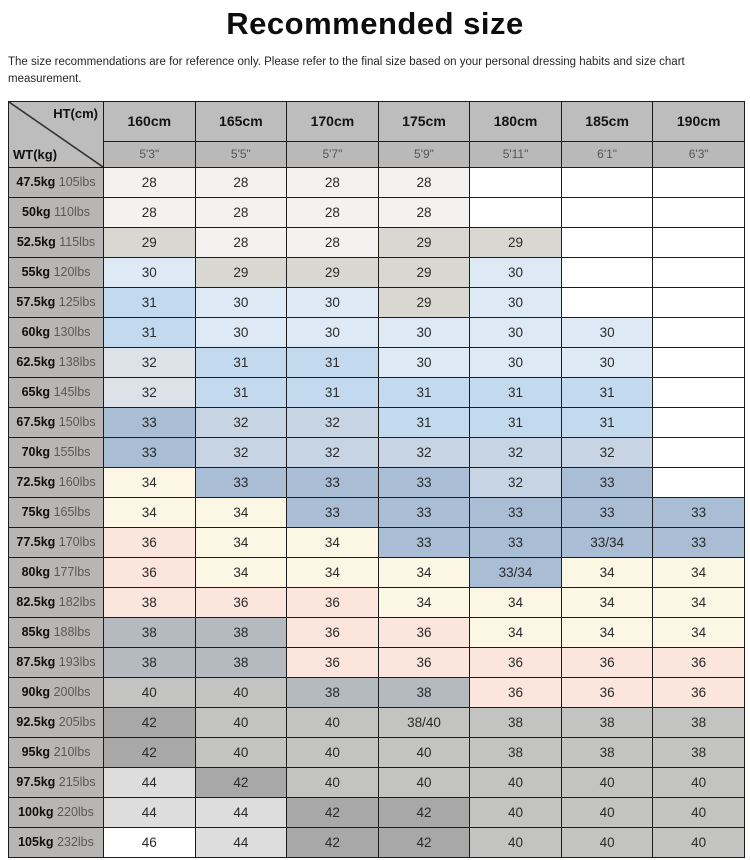  I want to click on weight-lbs: 110lbs, so click(72, 212).